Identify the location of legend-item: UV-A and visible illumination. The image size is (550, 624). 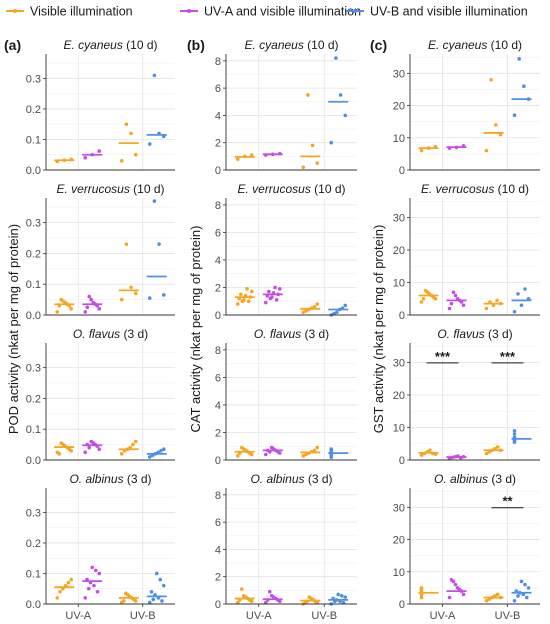
(270, 12).